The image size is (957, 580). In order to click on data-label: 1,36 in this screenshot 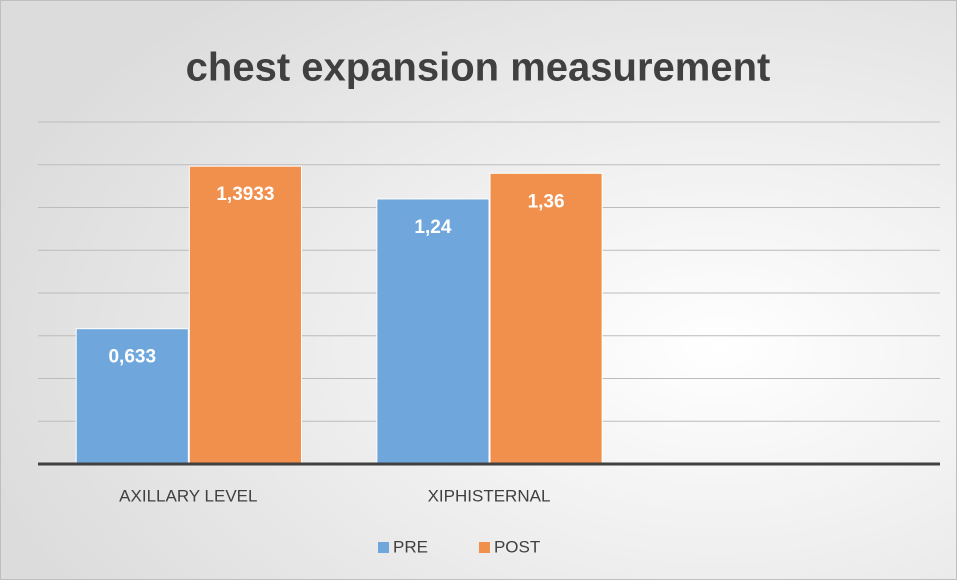, I will do `click(546, 201)`.